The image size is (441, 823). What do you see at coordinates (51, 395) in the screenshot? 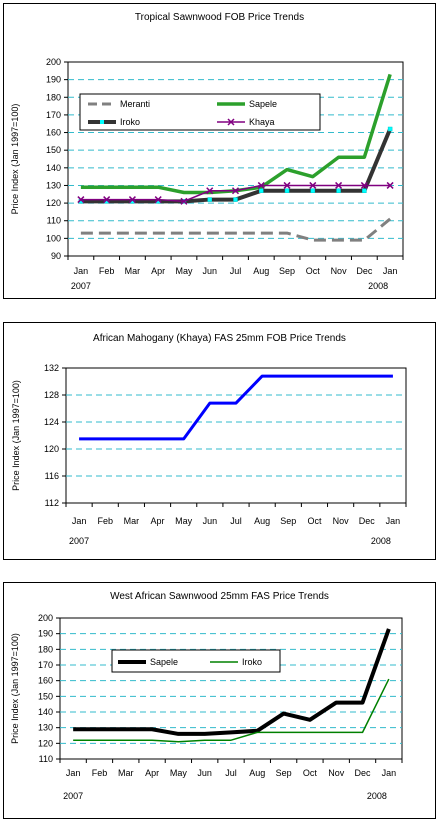
I see `y-tick-label: 128` at bounding box center [51, 395].